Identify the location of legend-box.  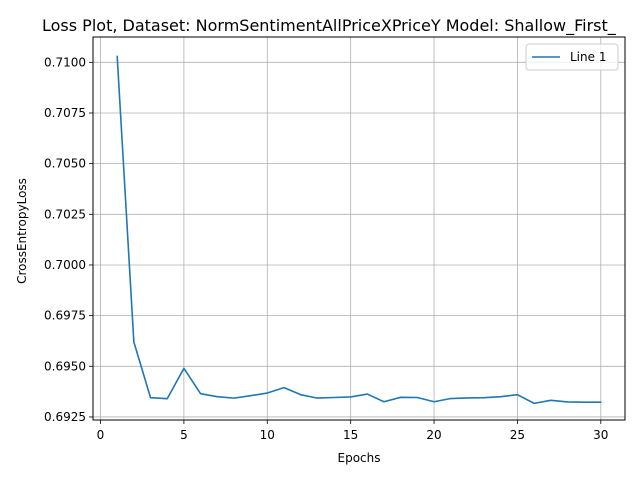
(572, 57).